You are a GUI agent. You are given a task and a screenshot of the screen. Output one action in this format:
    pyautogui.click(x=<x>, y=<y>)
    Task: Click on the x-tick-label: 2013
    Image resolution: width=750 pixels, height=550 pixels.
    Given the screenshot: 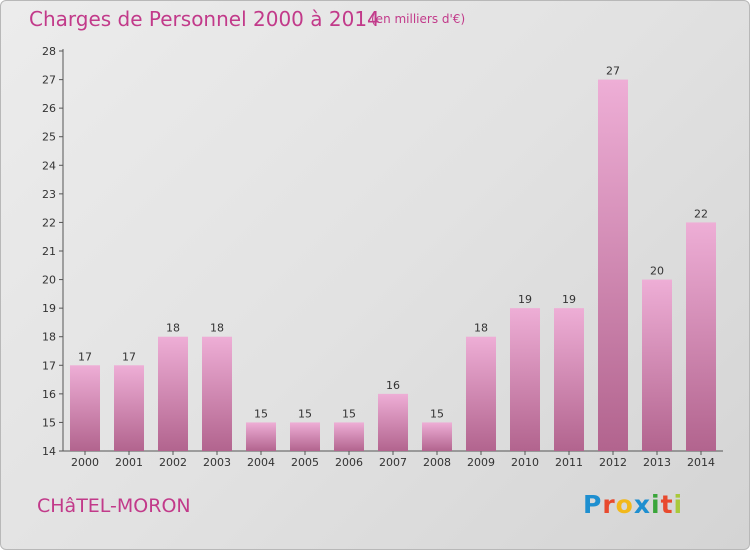 What is the action you would take?
    pyautogui.click(x=657, y=462)
    